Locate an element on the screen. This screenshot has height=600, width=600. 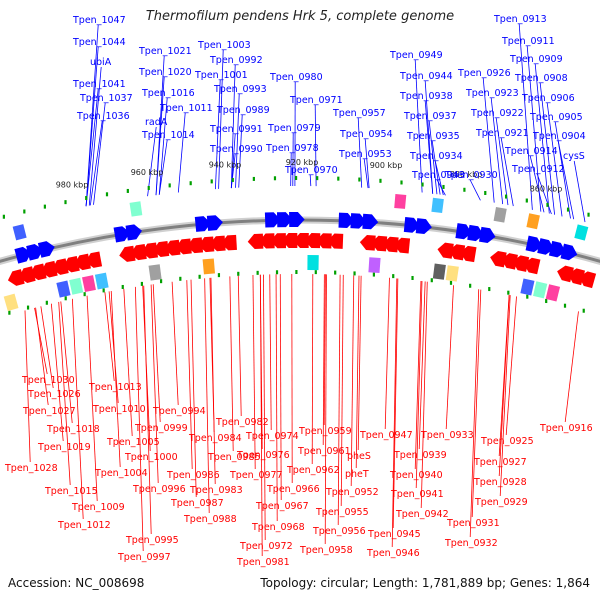
top-gene-label: Tpen_0904 is located at coordinates (559, 136).